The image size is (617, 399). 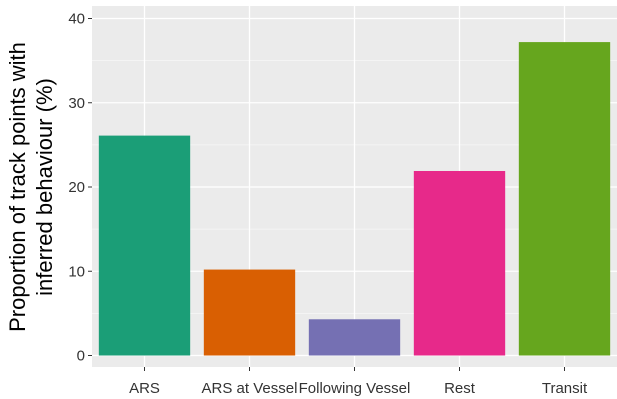 What do you see at coordinates (76, 19) in the screenshot?
I see `y-tick-label: 40` at bounding box center [76, 19].